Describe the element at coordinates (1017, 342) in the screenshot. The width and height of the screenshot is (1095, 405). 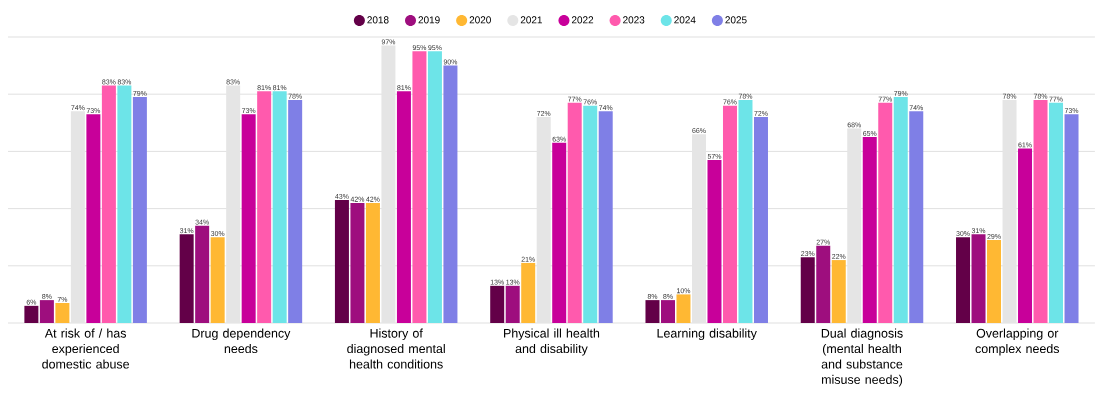
I see `x-tick-label: Overlapping or complex needs` at that location.